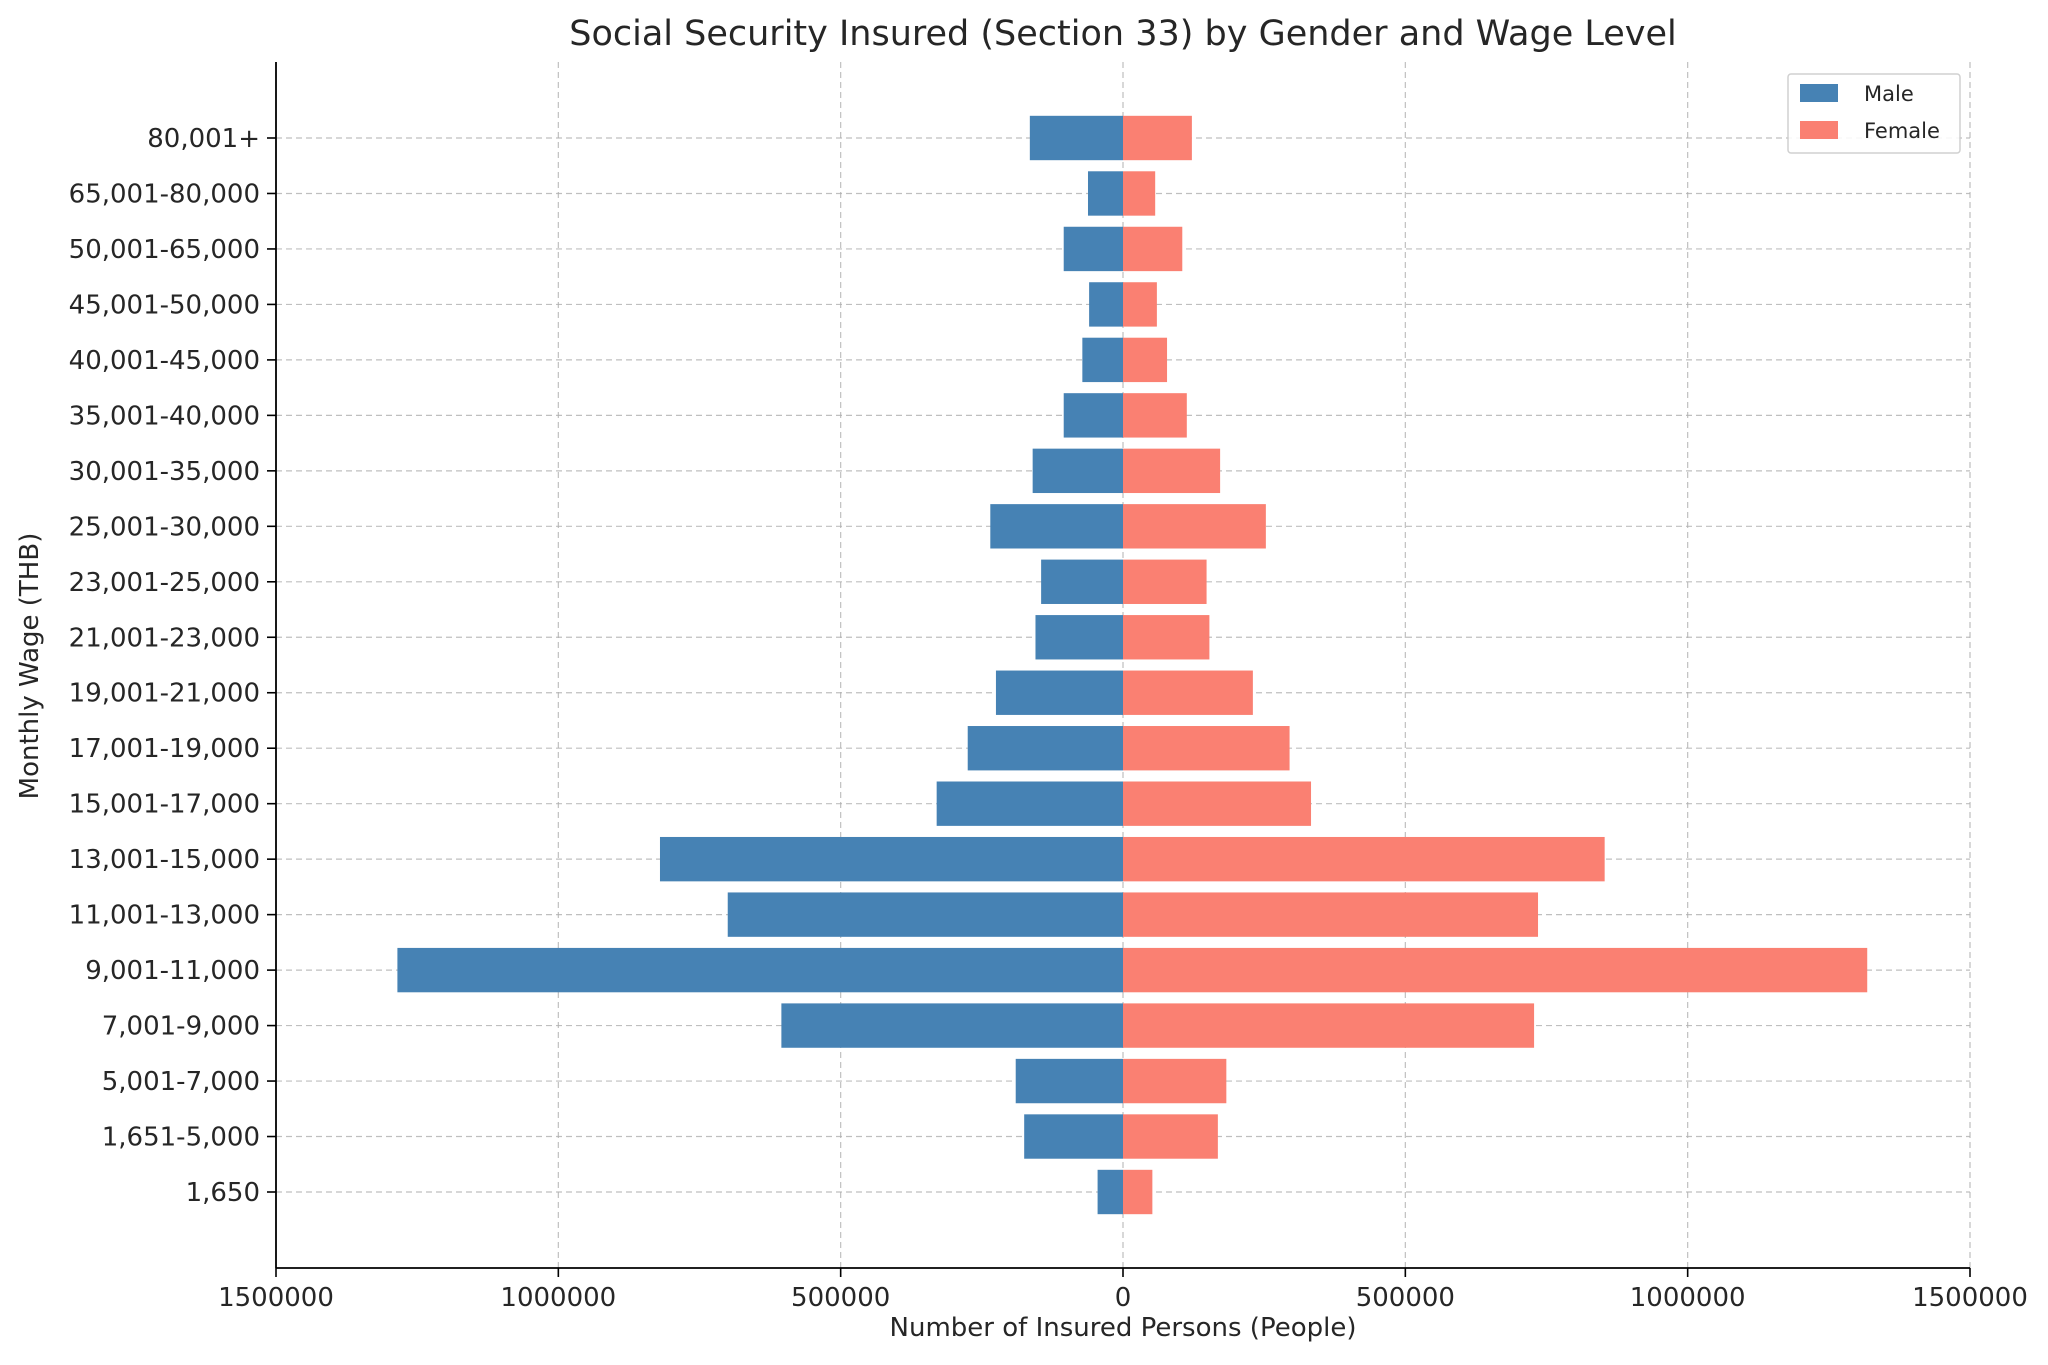 This screenshot has height=1365, width=2048. Describe the element at coordinates (164, 194) in the screenshot. I see `y-tick-label: 65,001-80,000` at that location.